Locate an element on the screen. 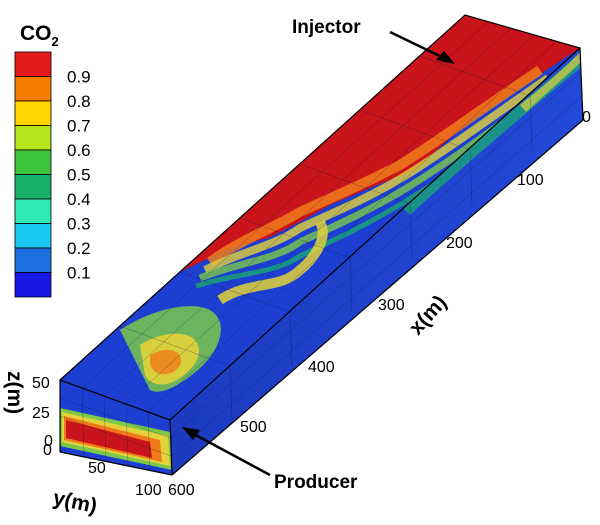 Image resolution: width=600 pixels, height=525 pixels. legend-label: 0.6 is located at coordinates (79, 150).